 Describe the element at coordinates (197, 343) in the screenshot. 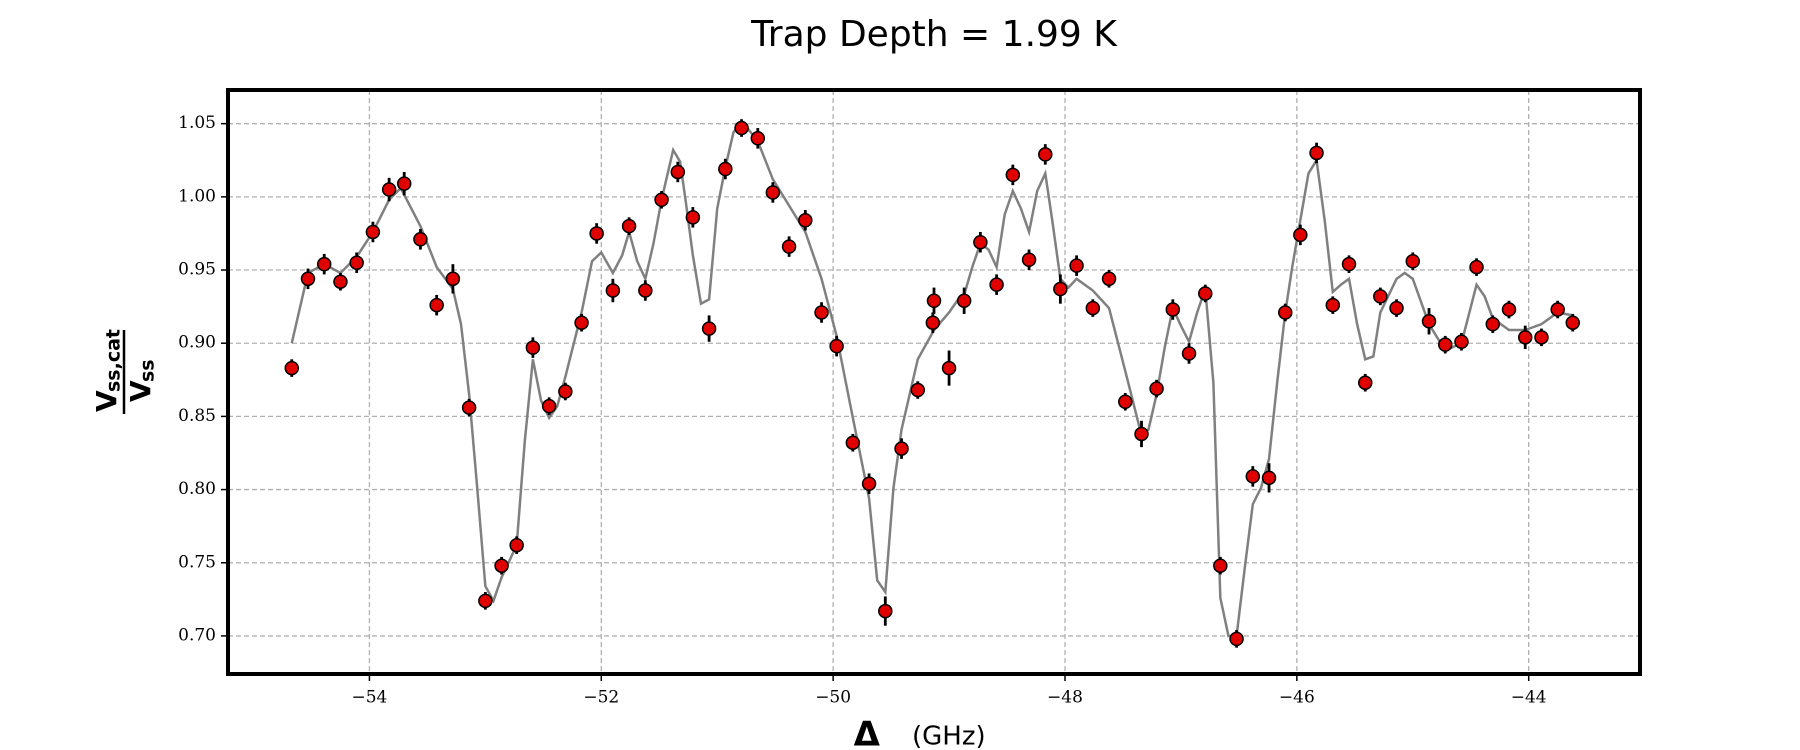

I see `y-tick-label: 0.90` at that location.